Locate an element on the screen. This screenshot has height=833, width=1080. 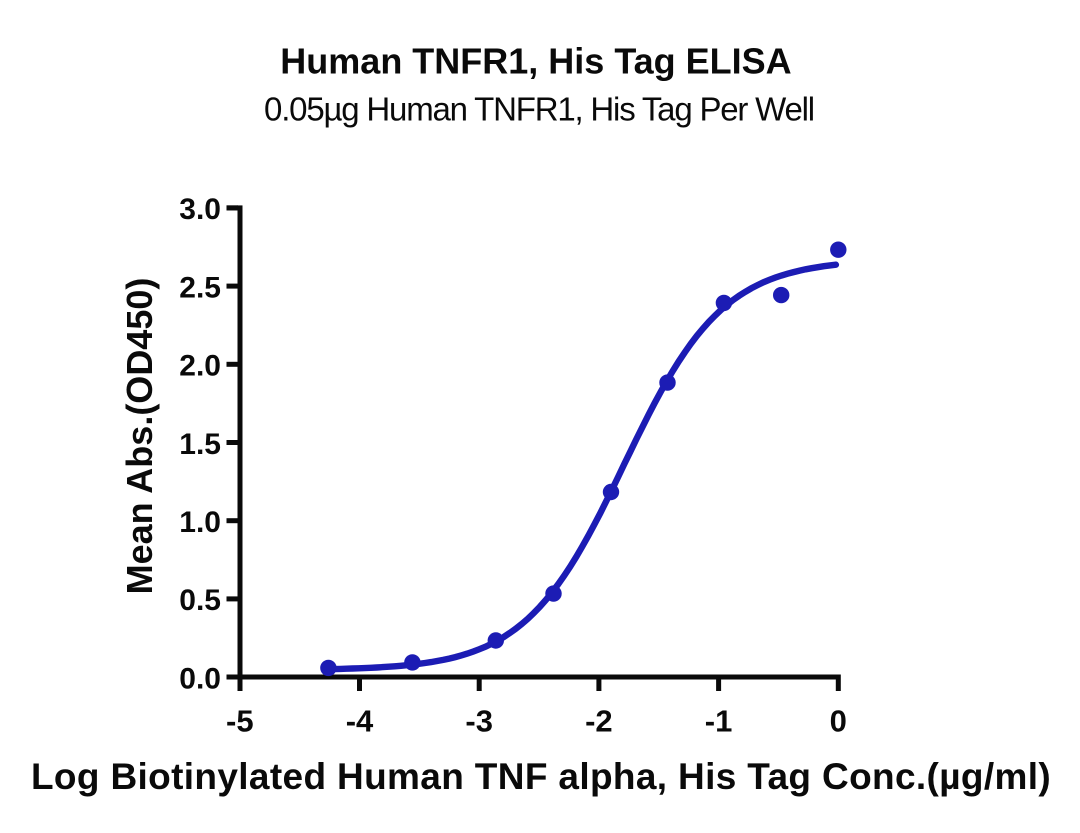
svg-text: Mean Abs.(OD450) is located at coordinates (139, 436).